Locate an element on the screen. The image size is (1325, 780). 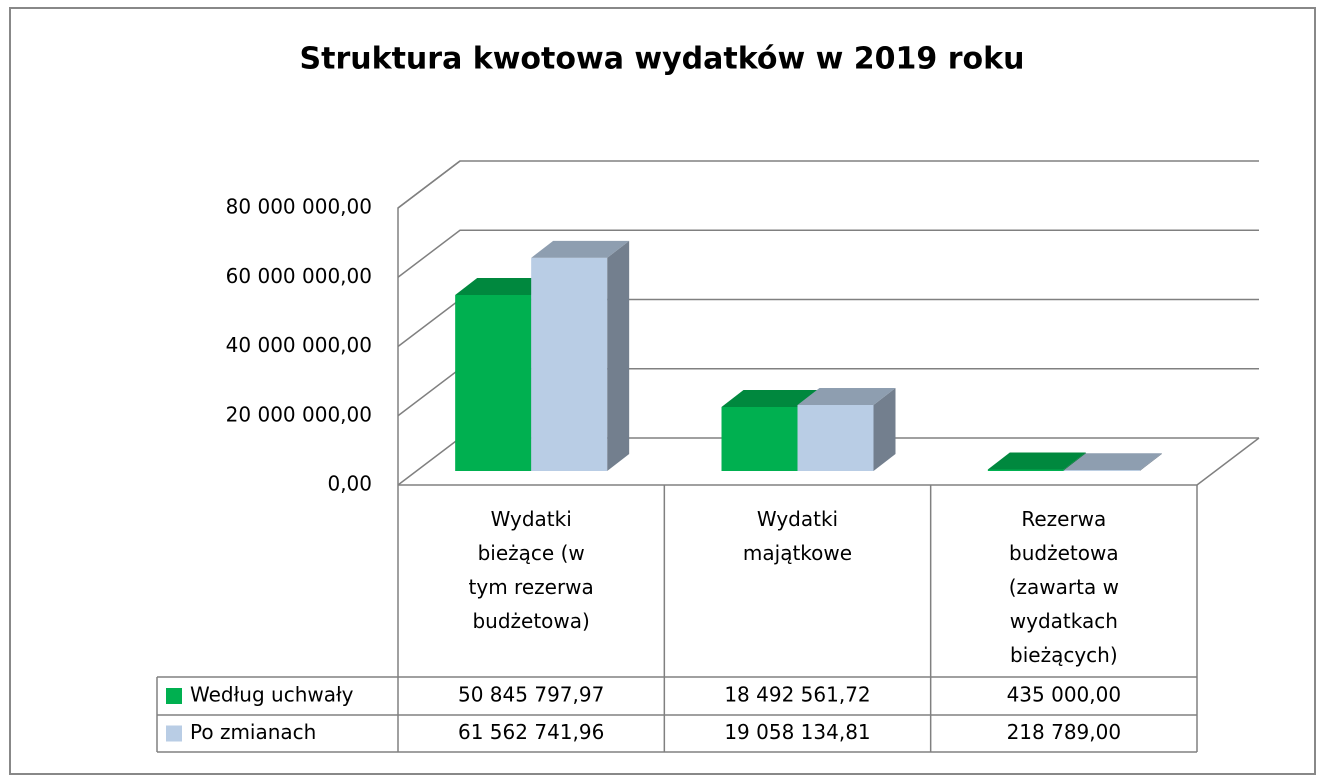
table-value: 61 562 741,96 is located at coordinates (531, 732).